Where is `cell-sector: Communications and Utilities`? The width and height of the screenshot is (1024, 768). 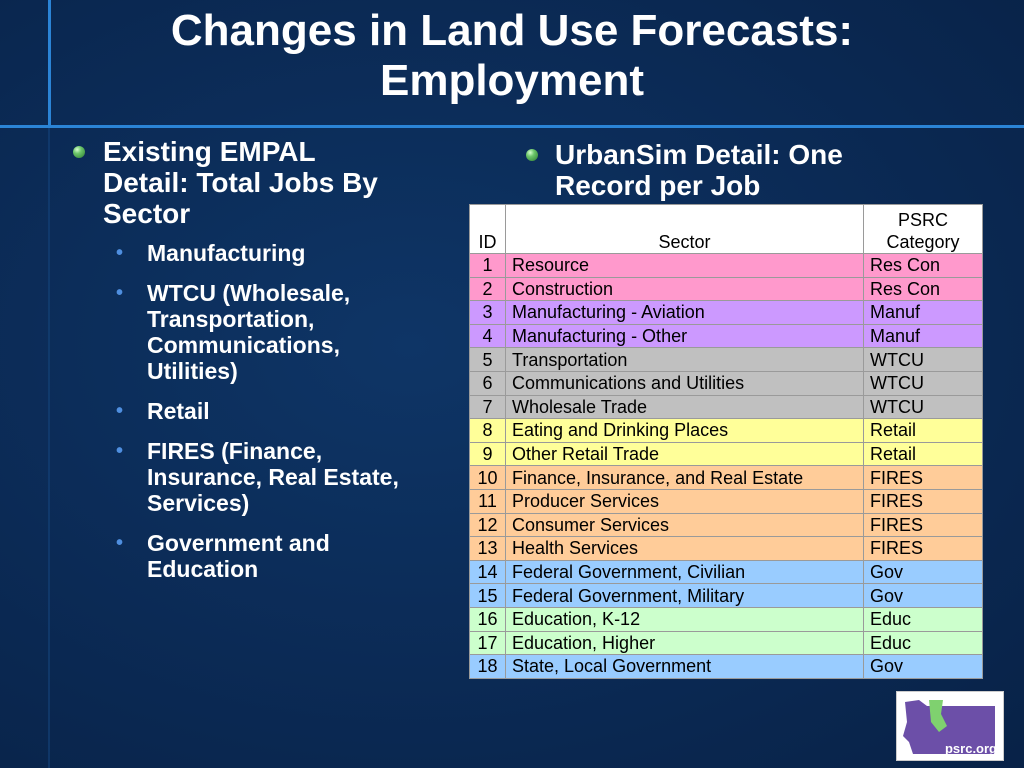
cell-sector: Communications and Utilities is located at coordinates (684, 383).